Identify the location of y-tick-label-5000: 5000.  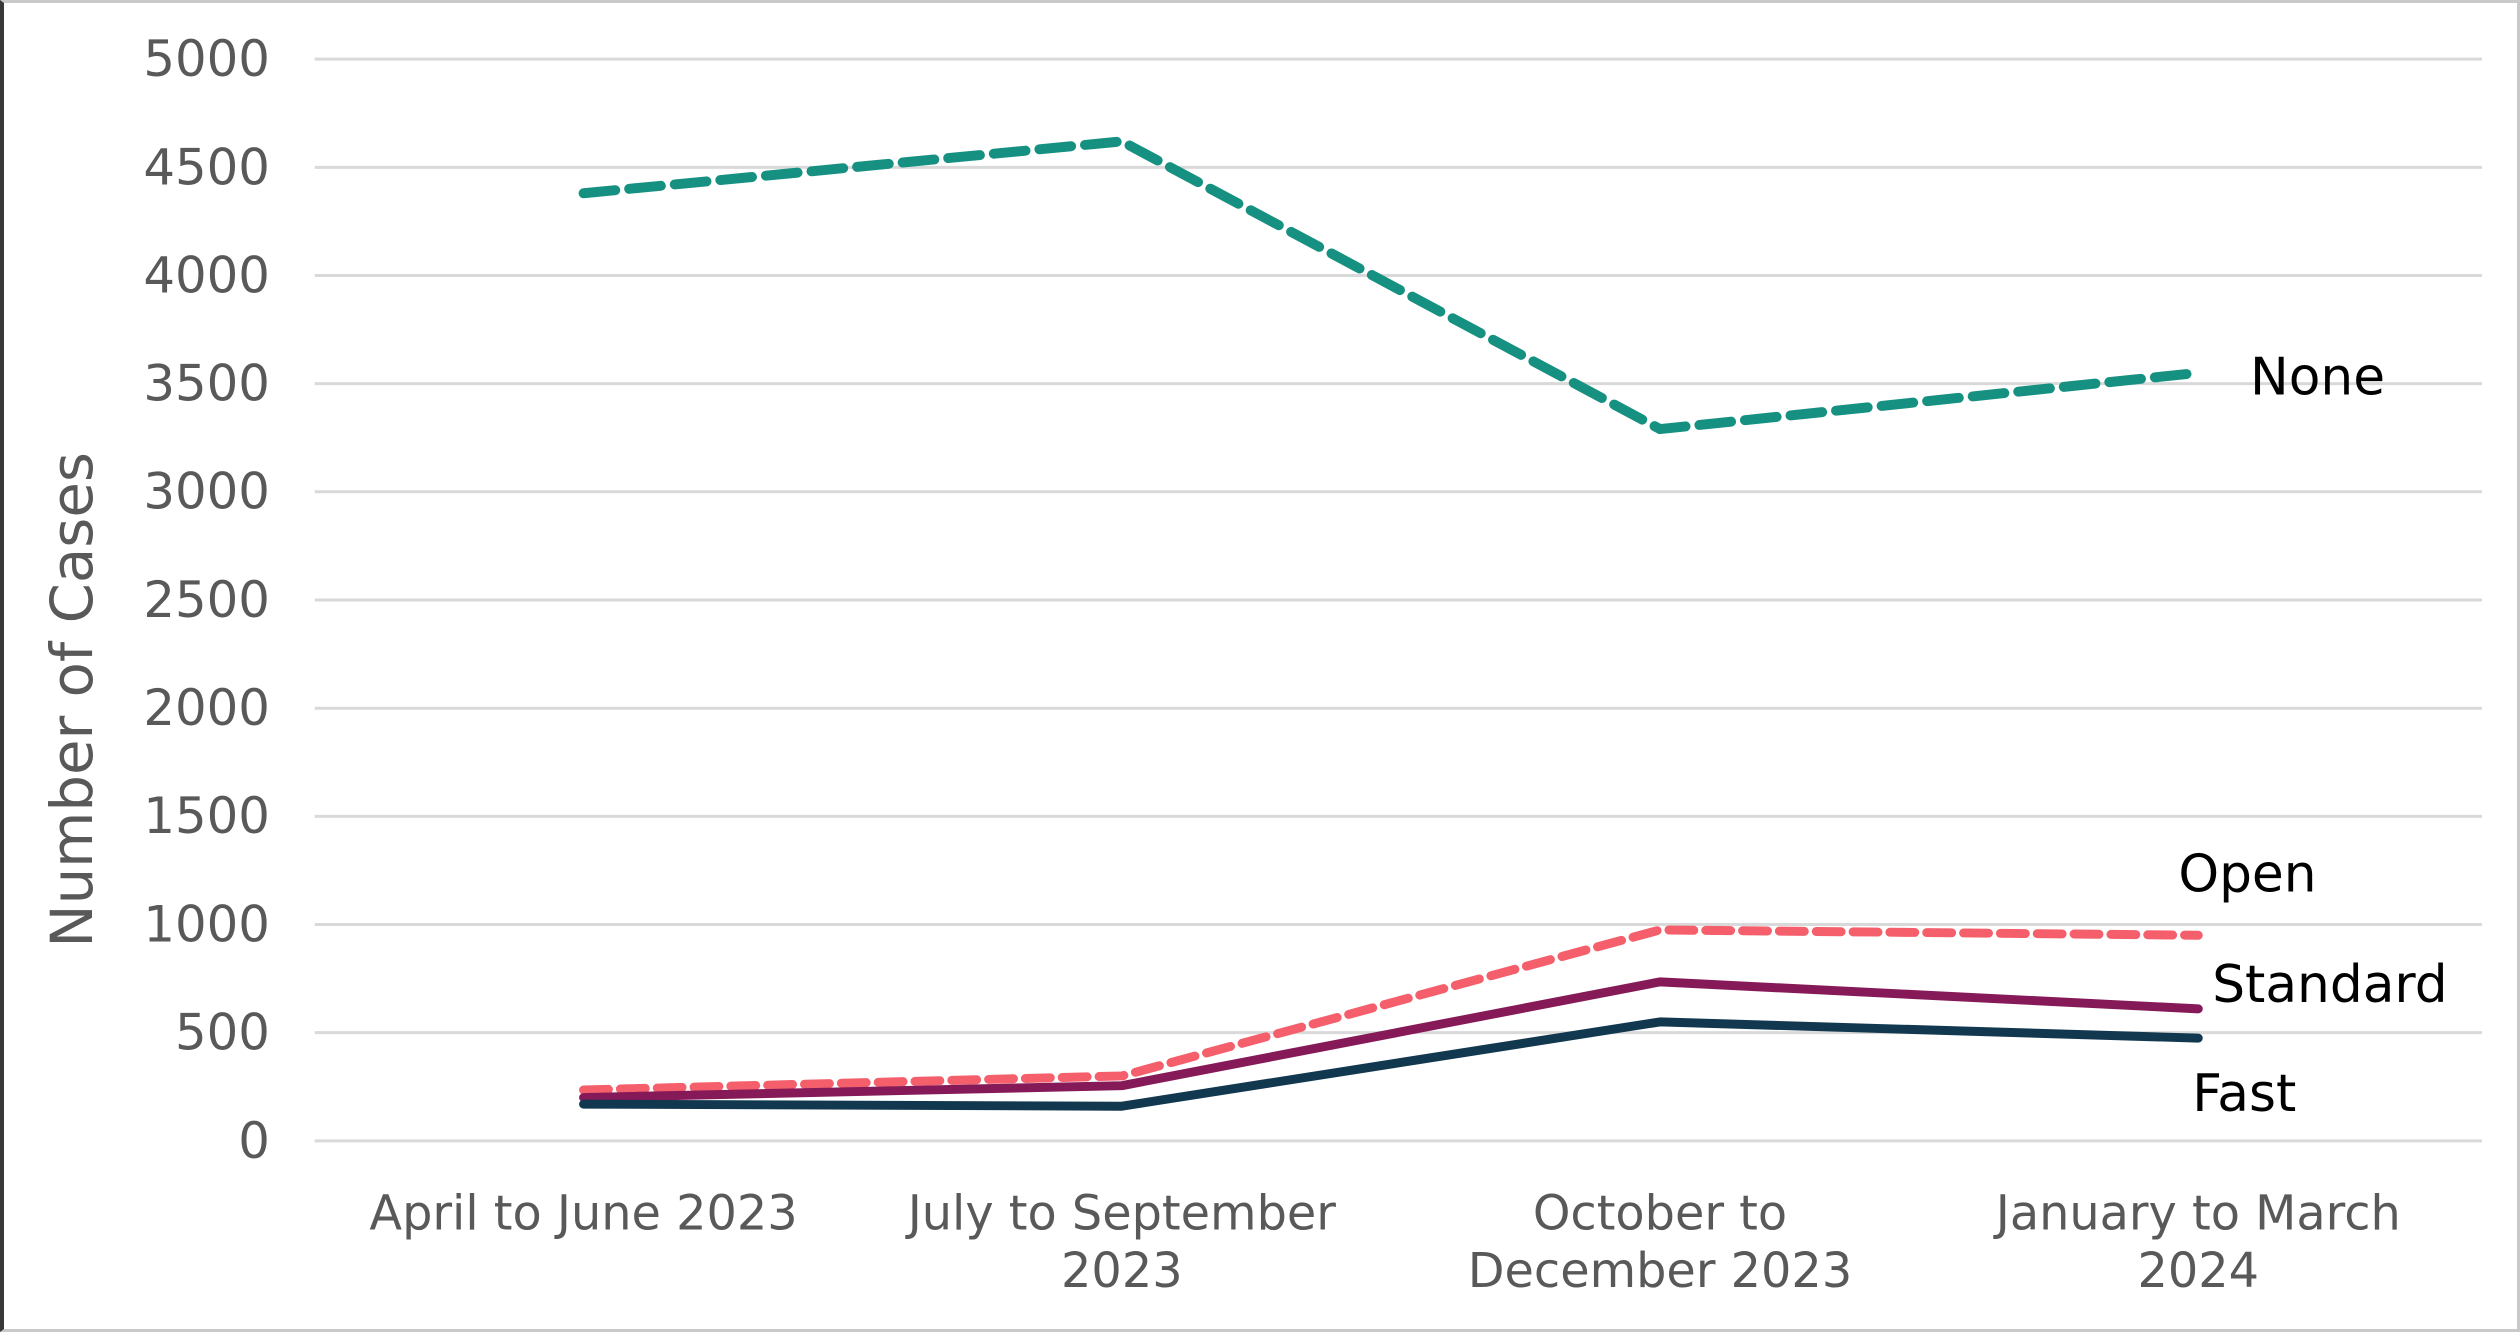
(206, 59).